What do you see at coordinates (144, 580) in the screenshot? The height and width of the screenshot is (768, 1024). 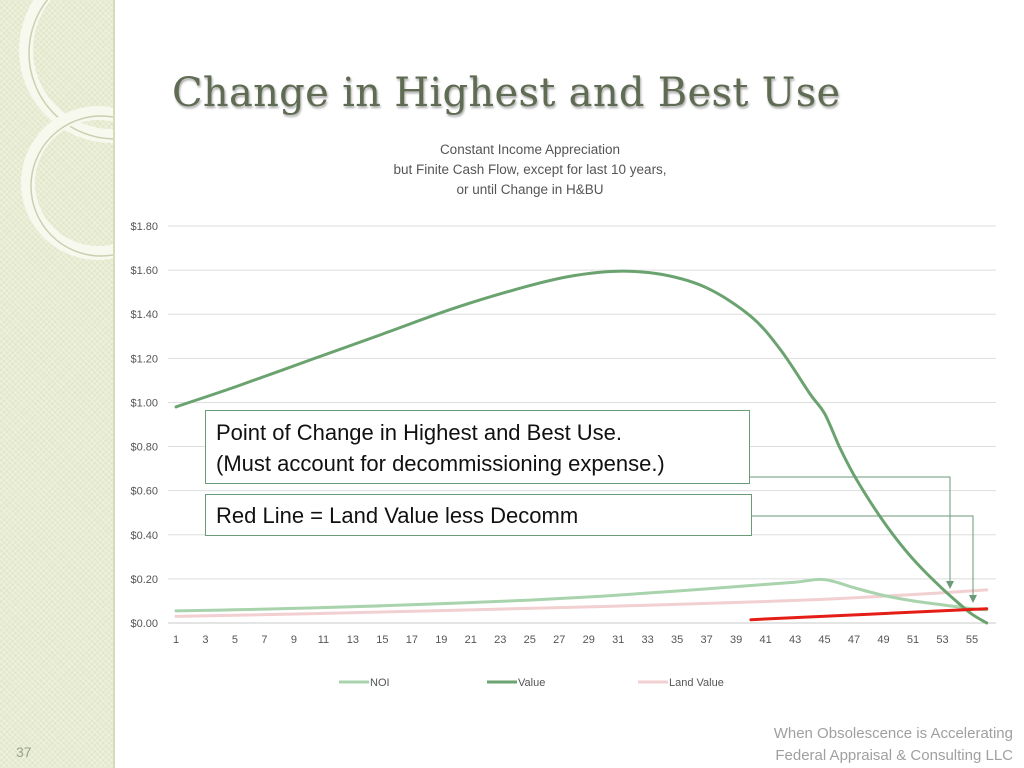 I see `y-tick-label: $0.20` at bounding box center [144, 580].